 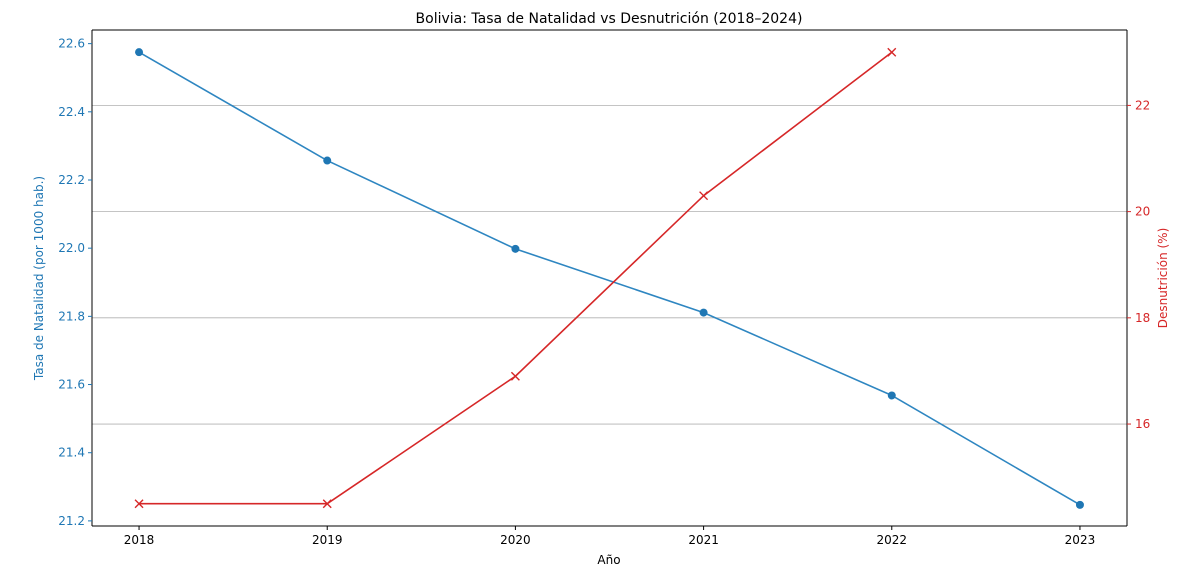 I want to click on x-tick-label: 2019, so click(x=327, y=540).